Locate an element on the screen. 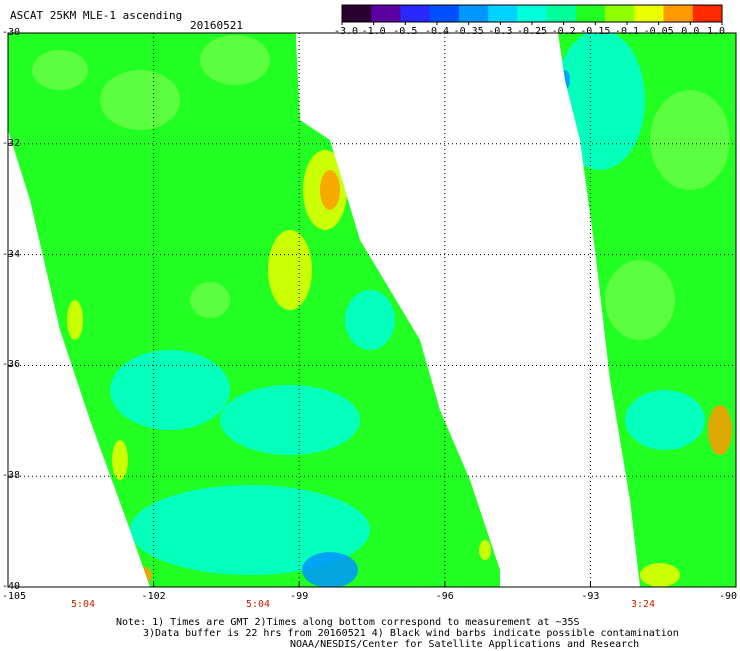  lon-label: -96 is located at coordinates (444, 596).